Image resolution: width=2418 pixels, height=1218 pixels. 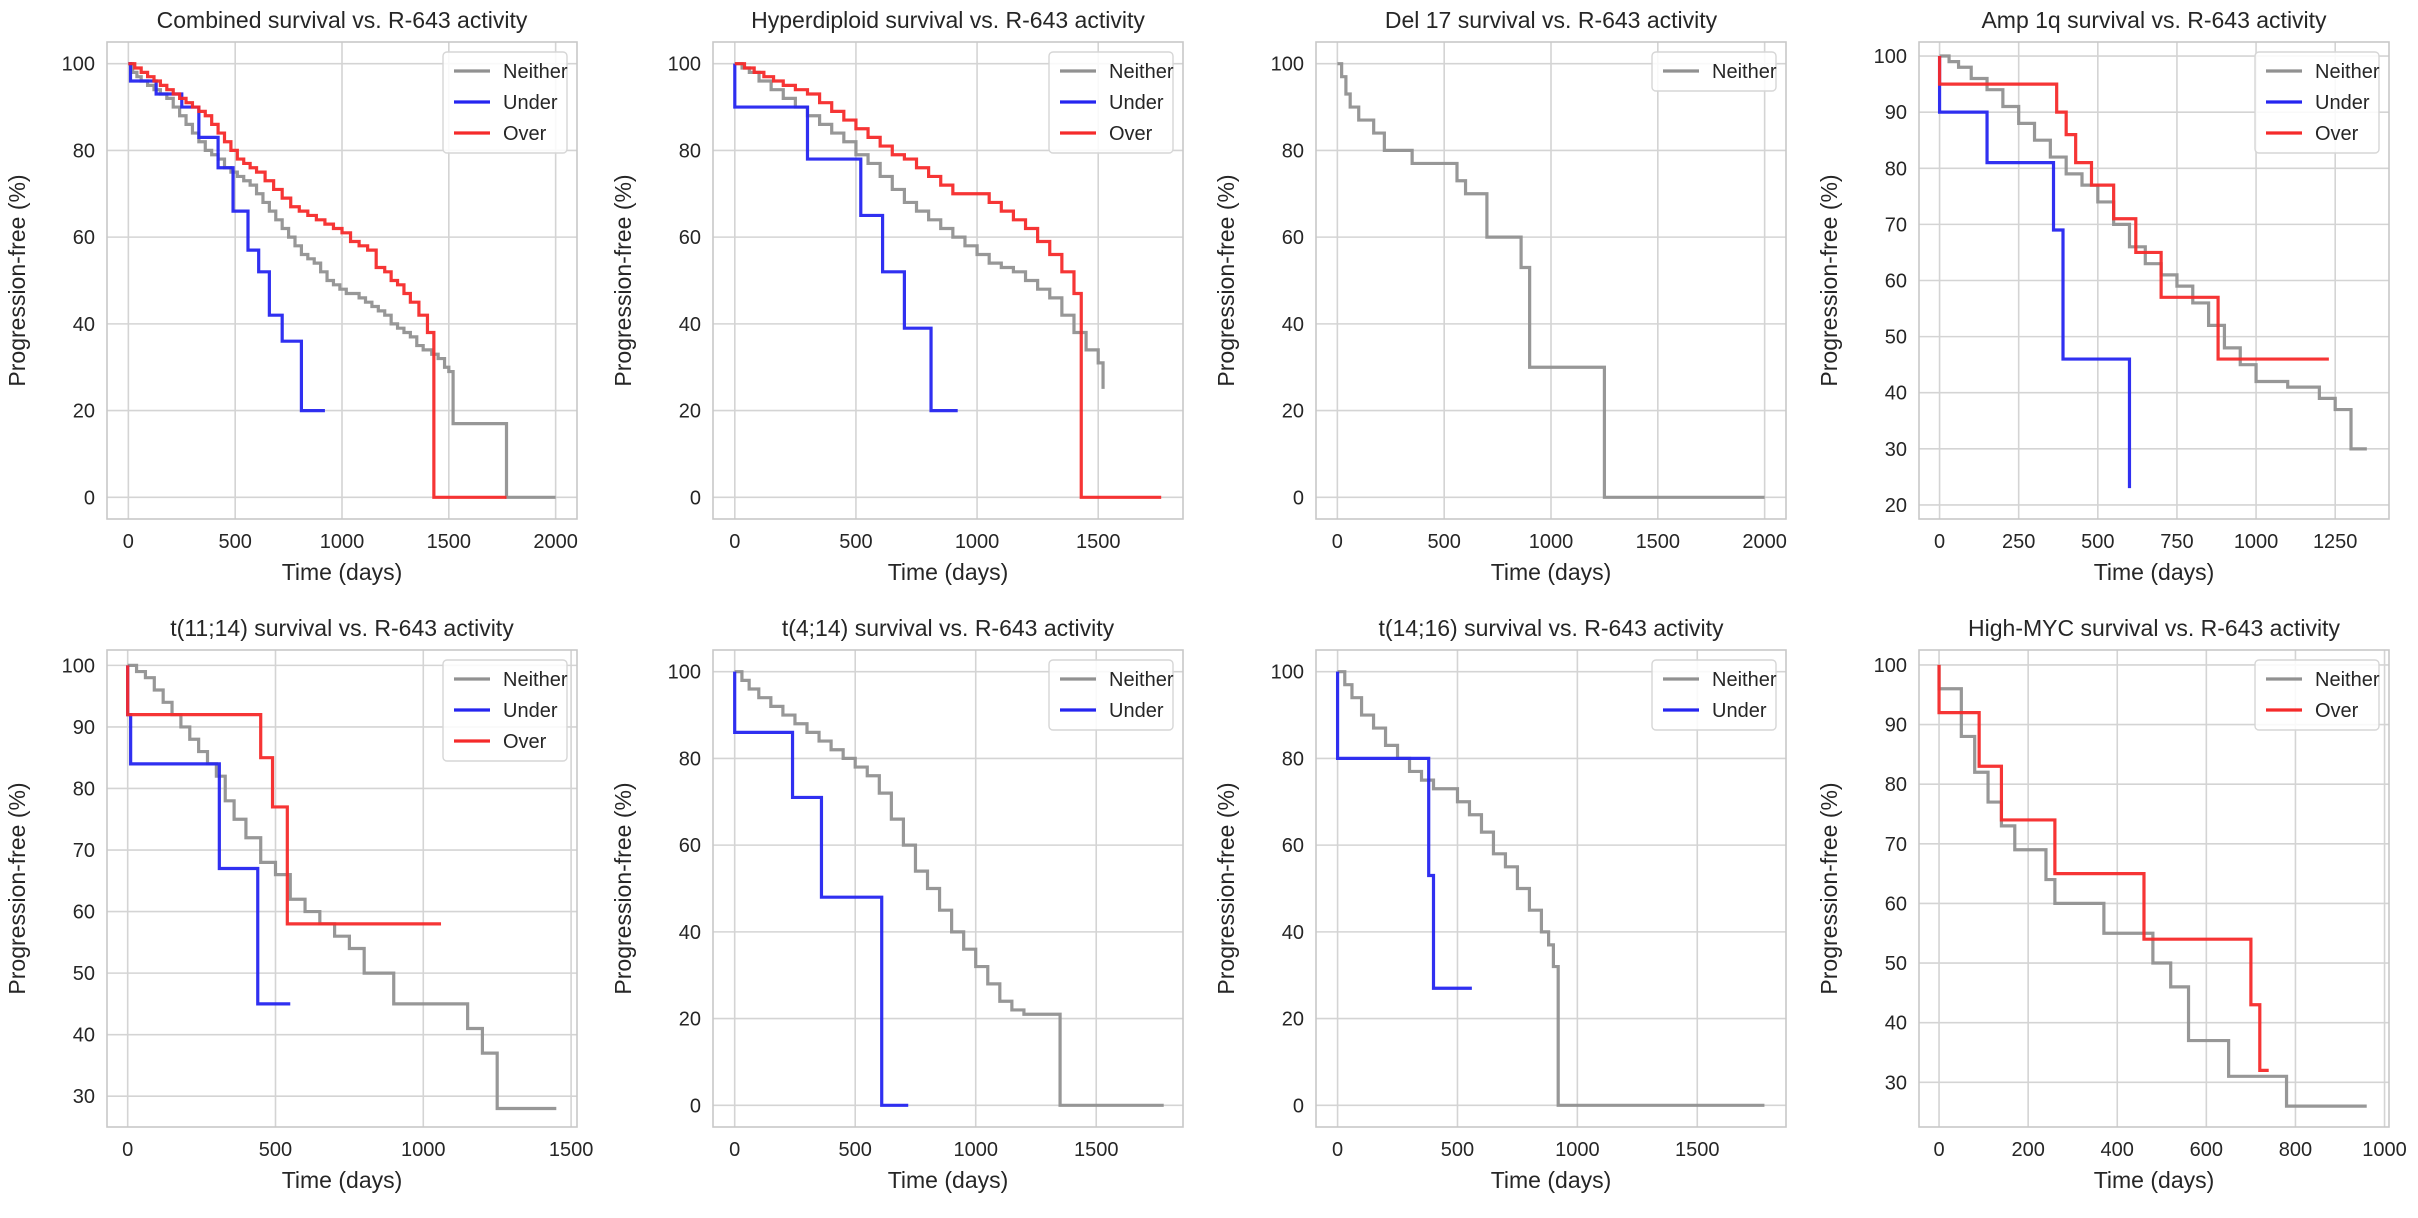 I want to click on chart-title: t(11;14) survival vs. R-643 activity, so click(x=342, y=628).